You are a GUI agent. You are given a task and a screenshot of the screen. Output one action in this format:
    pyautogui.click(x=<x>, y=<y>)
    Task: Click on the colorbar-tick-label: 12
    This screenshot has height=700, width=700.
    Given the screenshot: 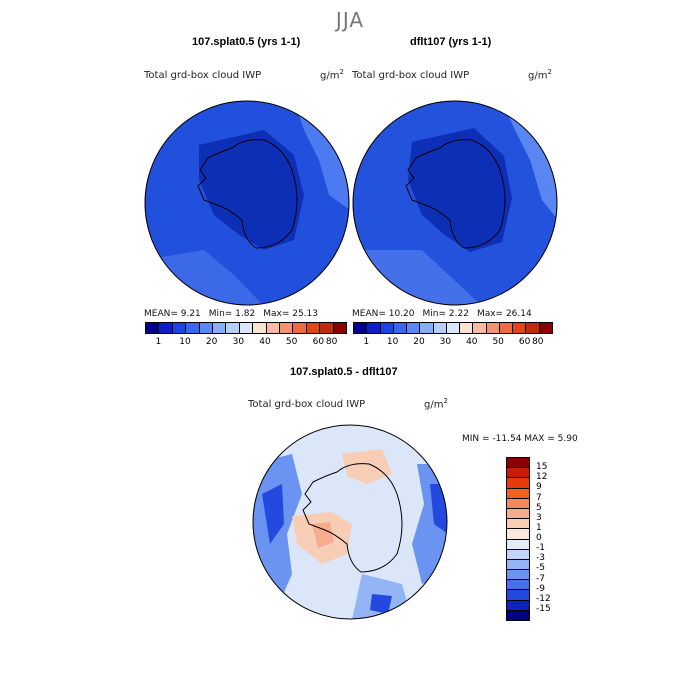 What is the action you would take?
    pyautogui.click(x=542, y=477)
    